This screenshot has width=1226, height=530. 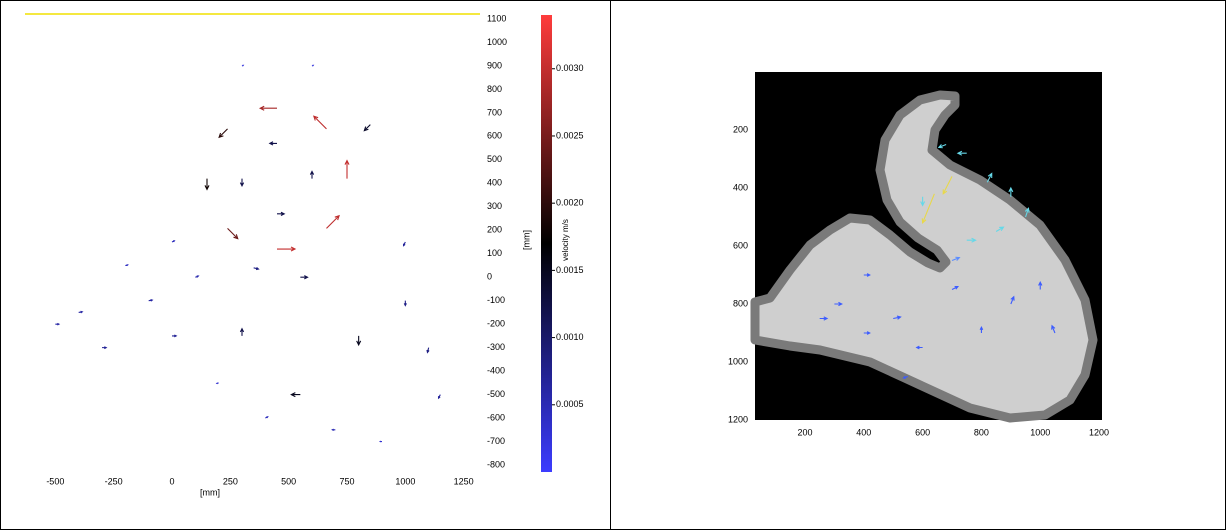 I want to click on x-tick-label: 500, so click(x=288, y=481).